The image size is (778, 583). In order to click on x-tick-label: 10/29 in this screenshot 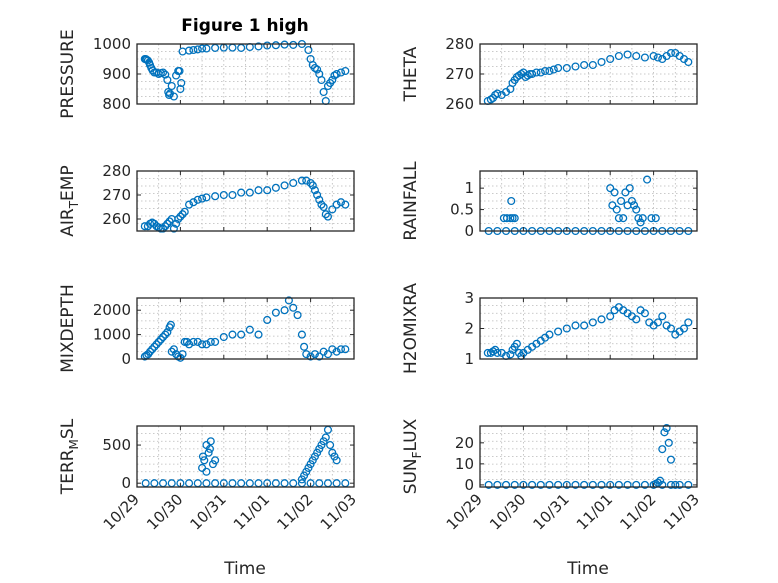, I will do `click(464, 511)`.